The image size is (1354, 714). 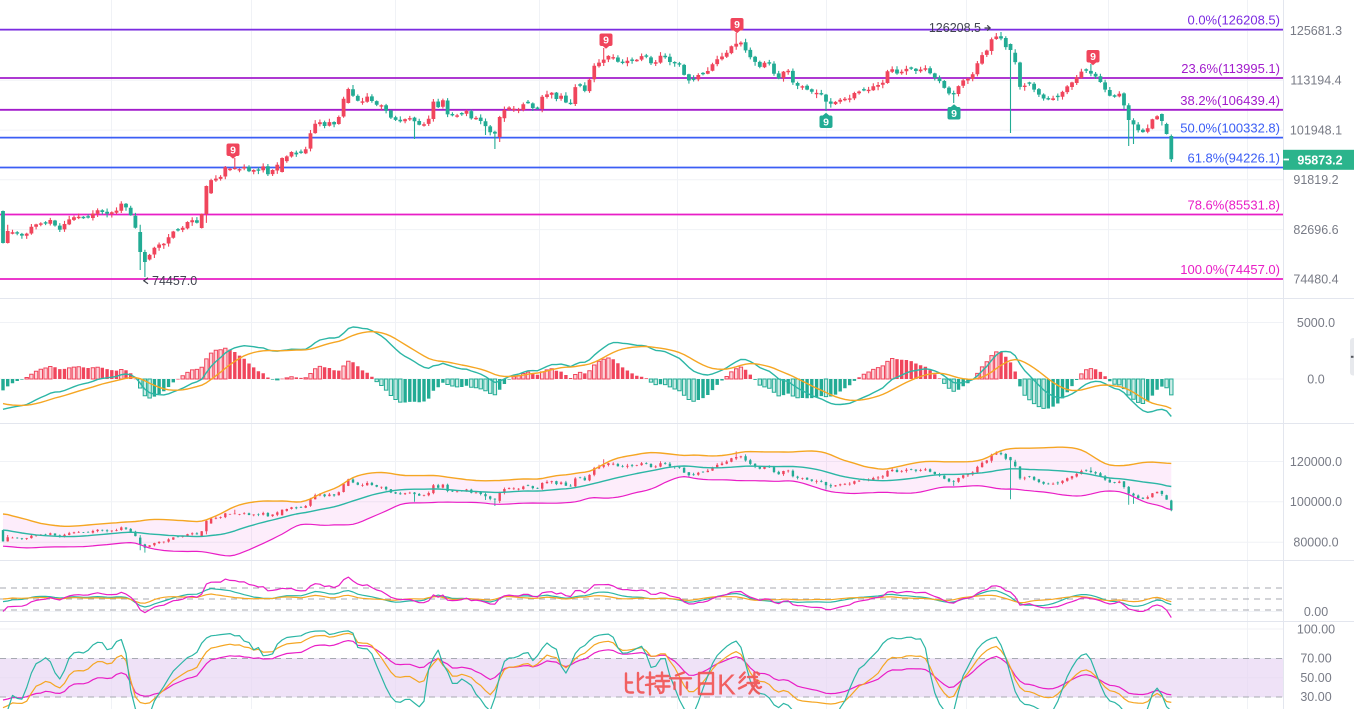 What do you see at coordinates (1315, 697) in the screenshot?
I see `svg-text: 30.00` at bounding box center [1315, 697].